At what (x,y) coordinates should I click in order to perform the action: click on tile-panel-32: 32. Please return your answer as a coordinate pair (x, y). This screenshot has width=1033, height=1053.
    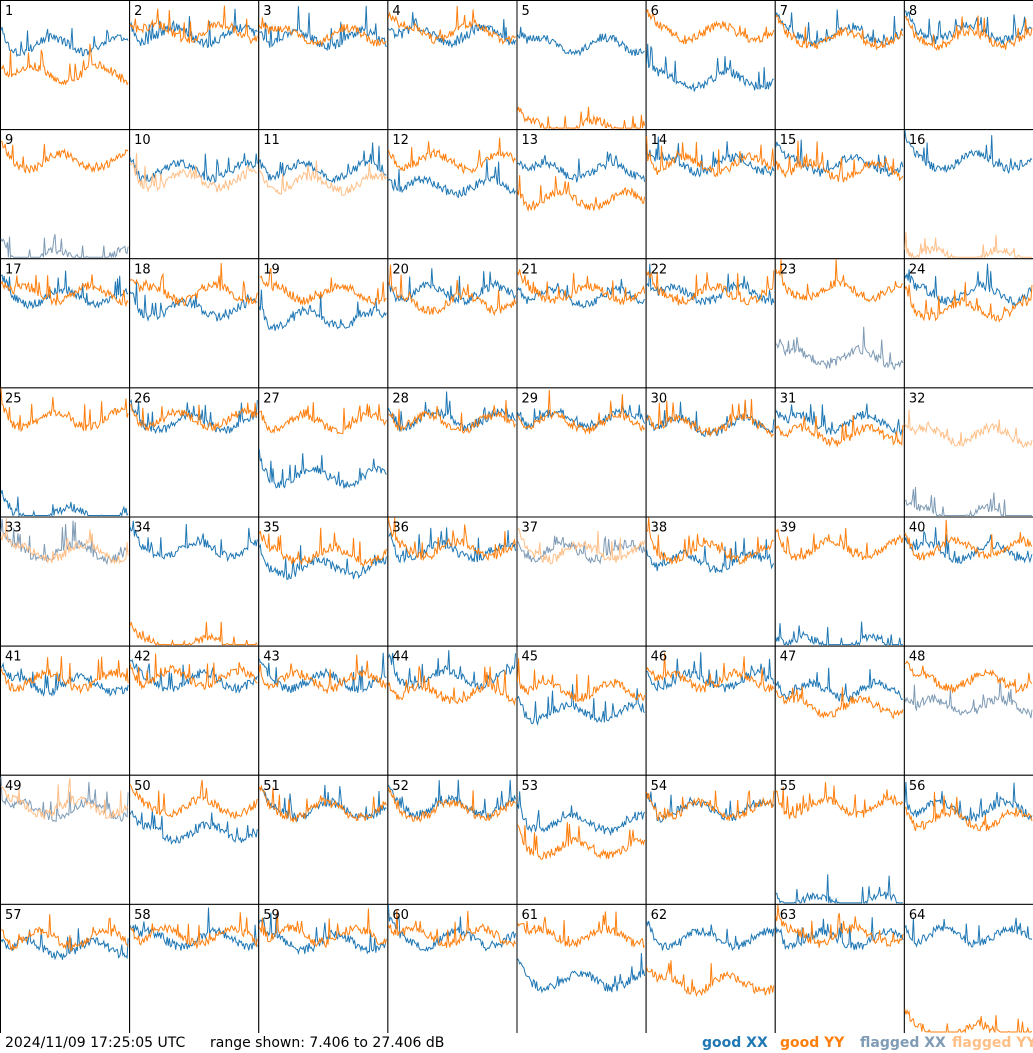
    Looking at the image, I should click on (968, 452).